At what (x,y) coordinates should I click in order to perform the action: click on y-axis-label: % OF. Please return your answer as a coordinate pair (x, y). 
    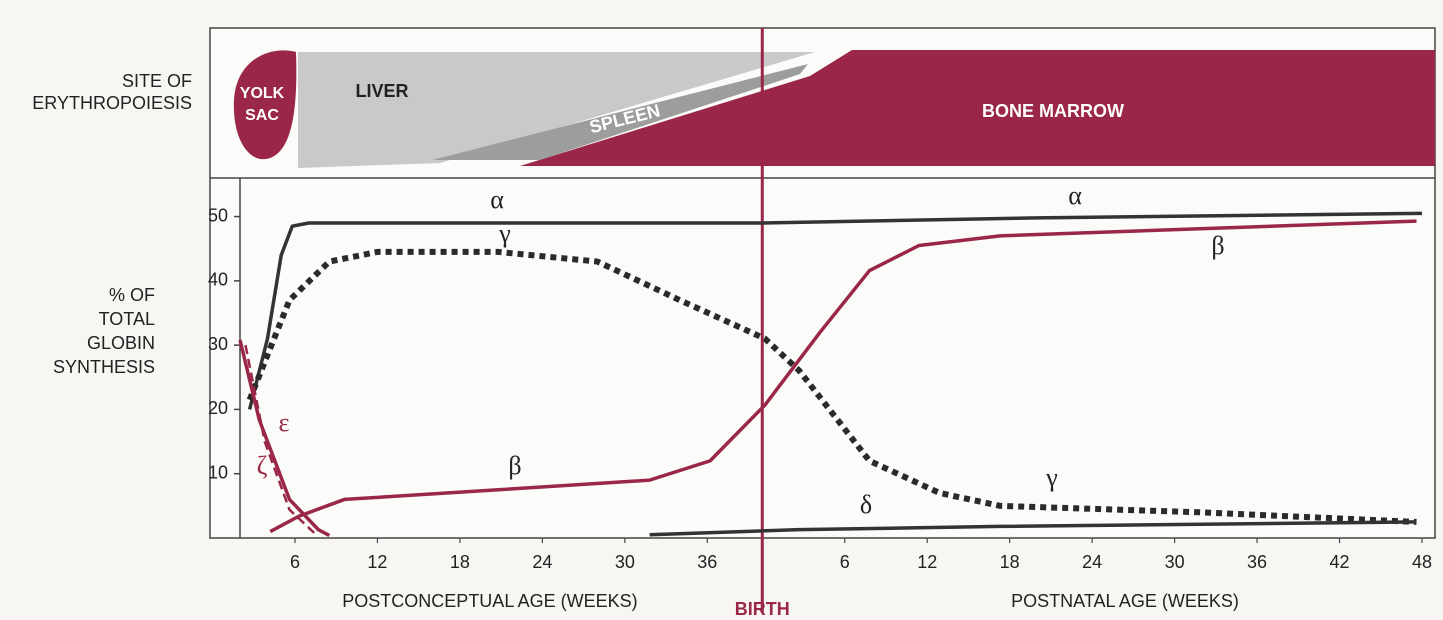
    Looking at the image, I should click on (132, 295).